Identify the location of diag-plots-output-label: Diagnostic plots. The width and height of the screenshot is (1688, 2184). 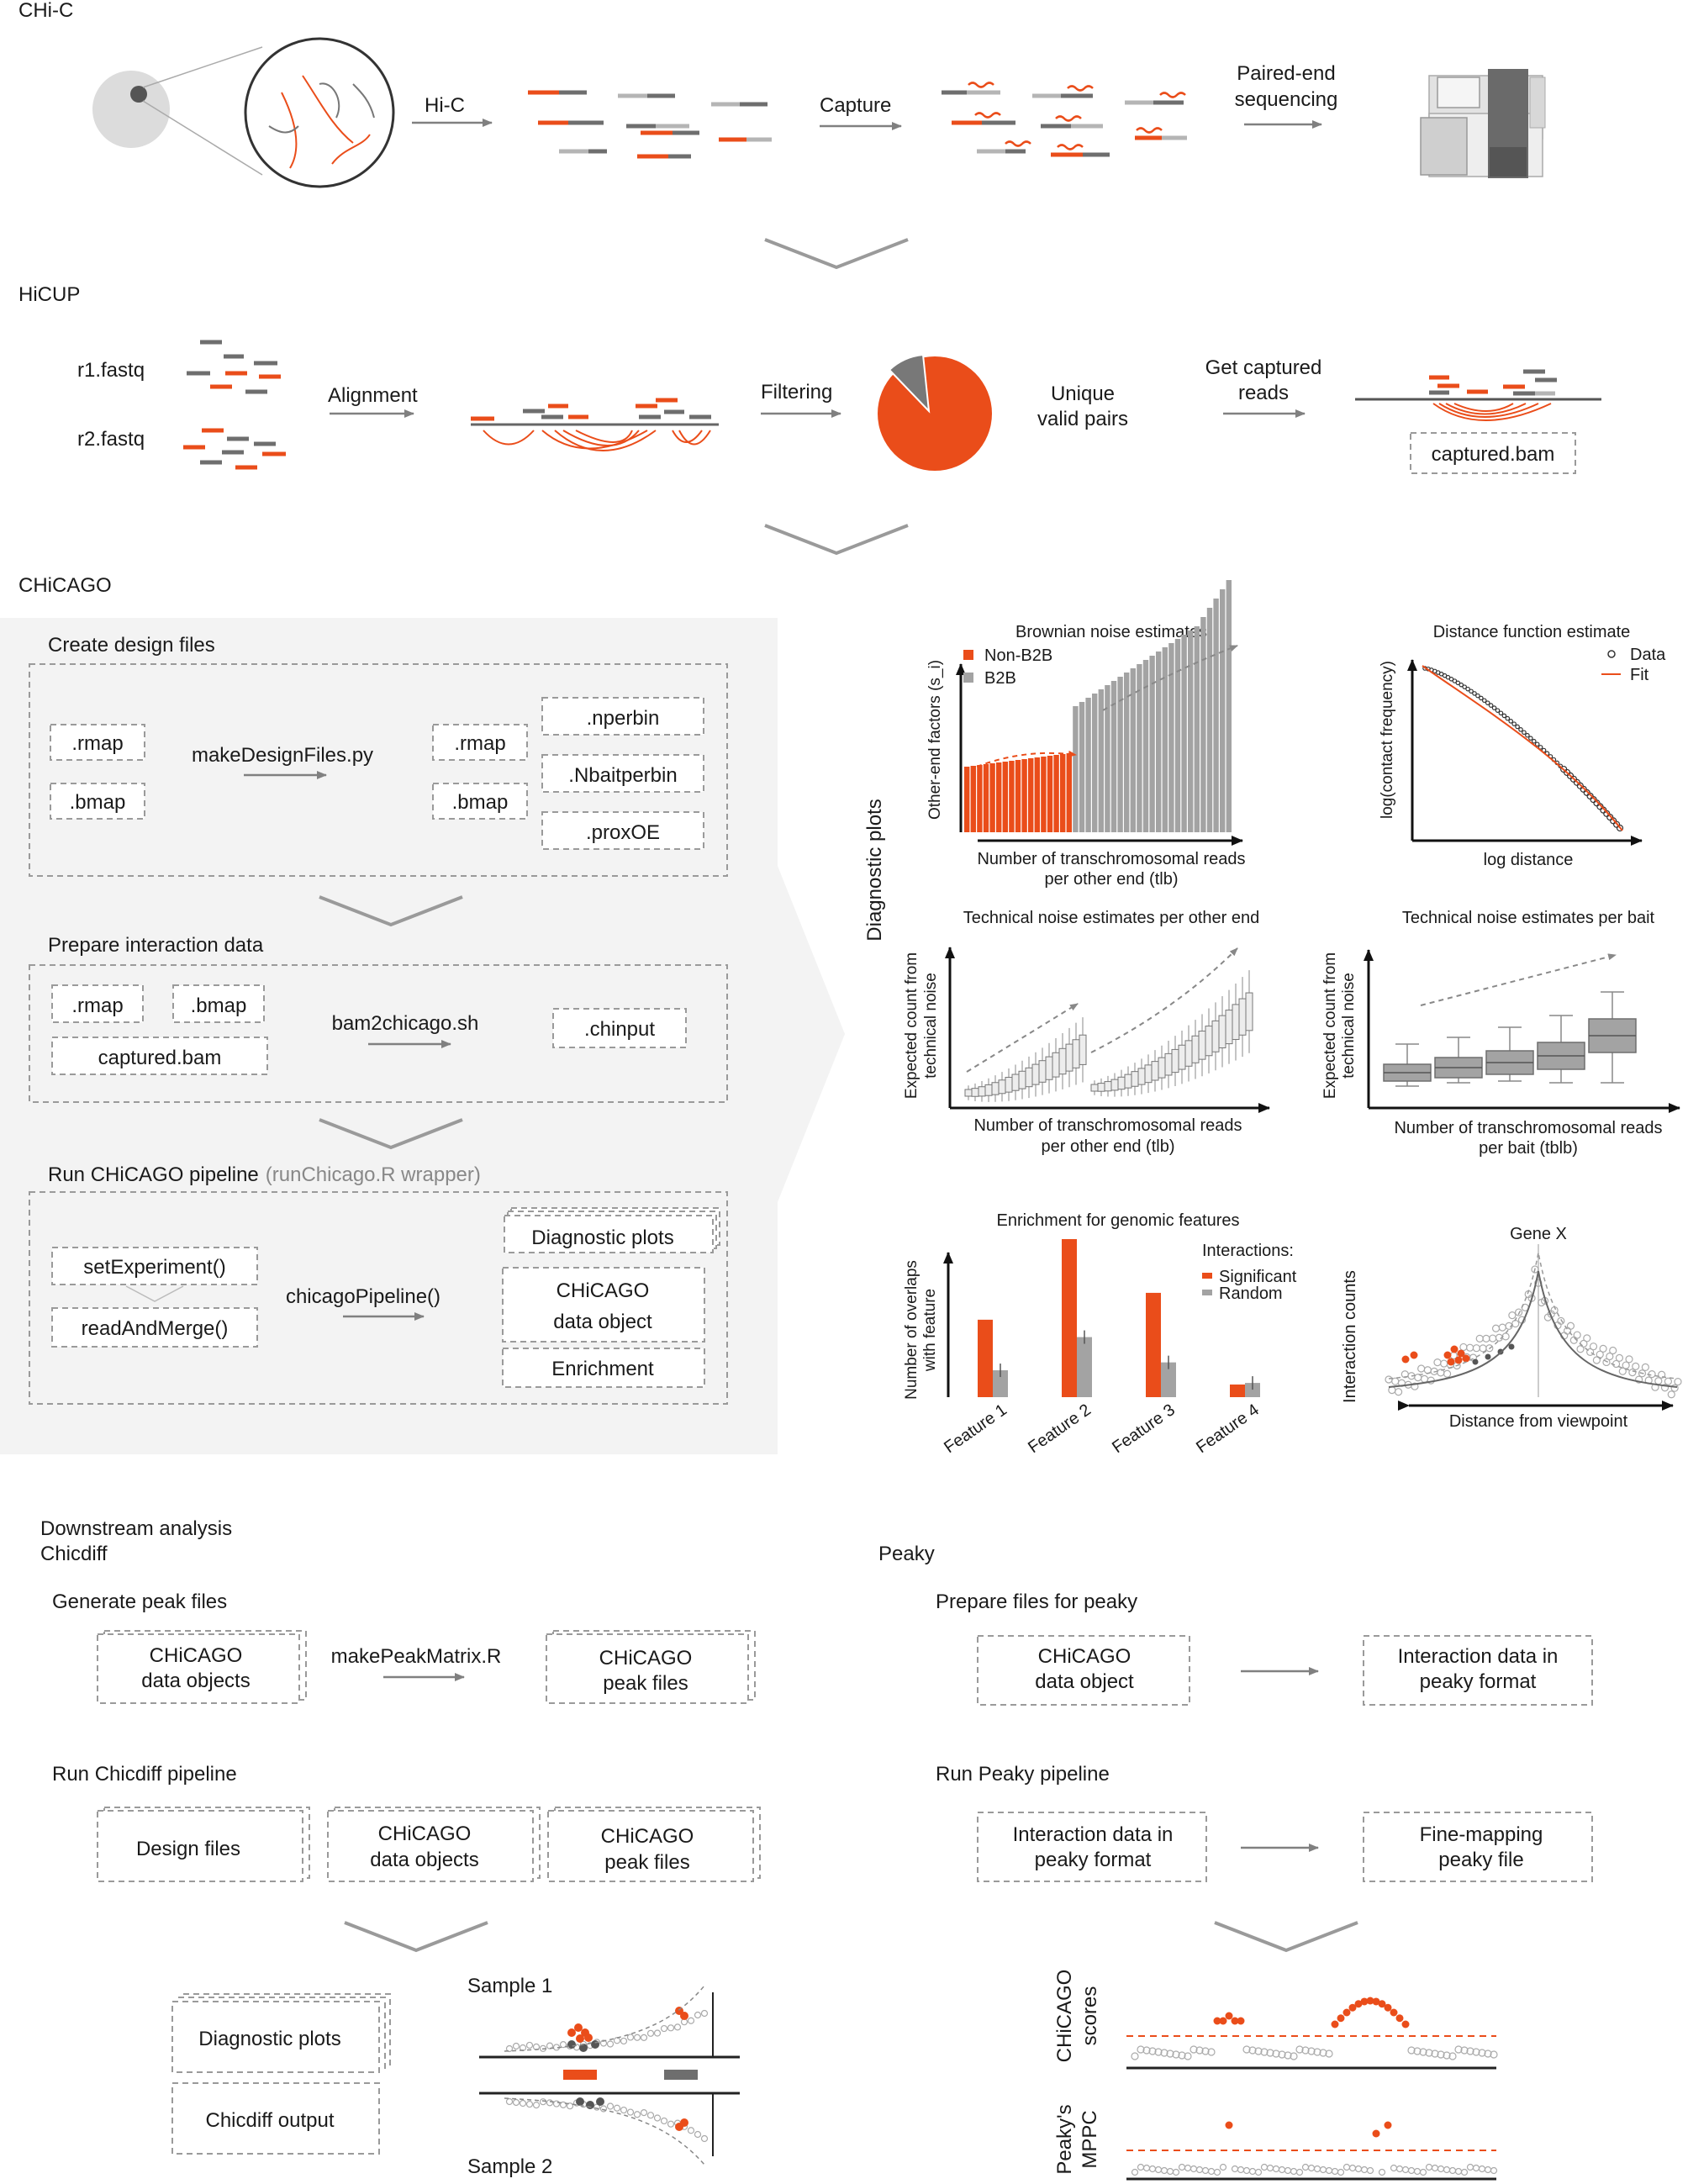
(602, 1238).